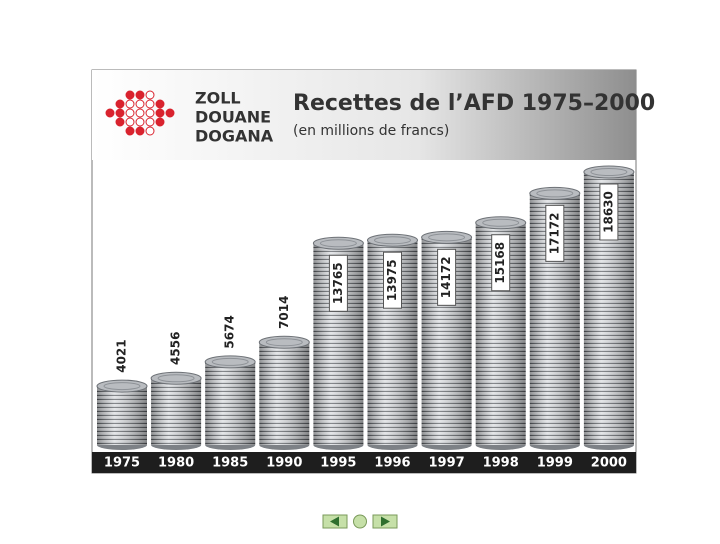 This screenshot has width=720, height=544. I want to click on logo-mark, so click(140, 113).